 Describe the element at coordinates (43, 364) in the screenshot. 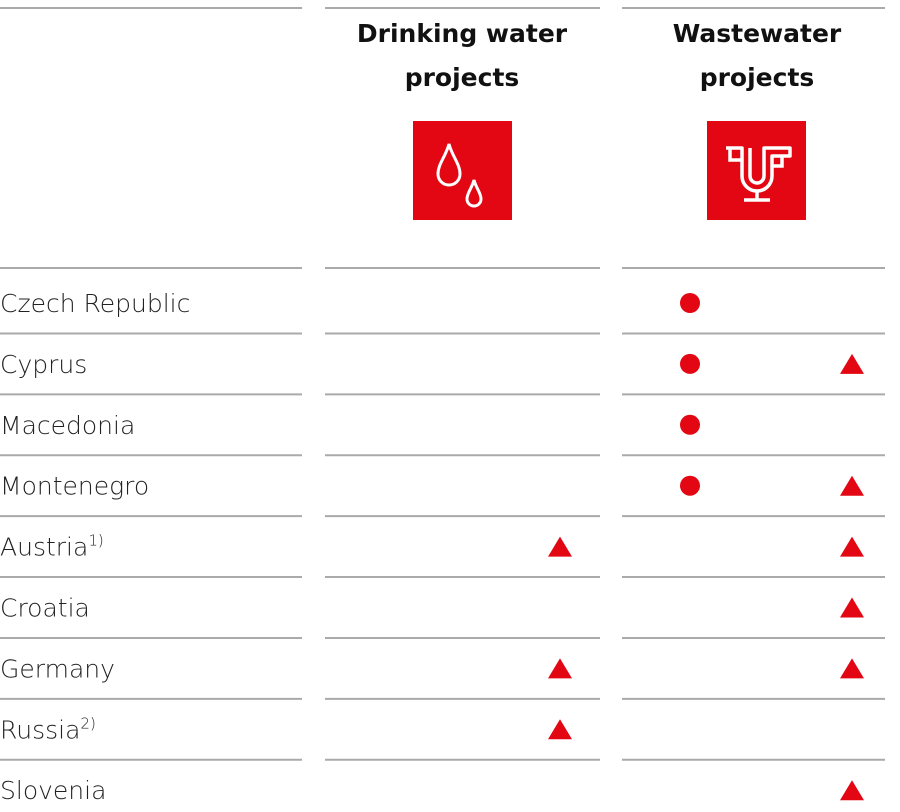

I see `country-name: Cyprus` at that location.